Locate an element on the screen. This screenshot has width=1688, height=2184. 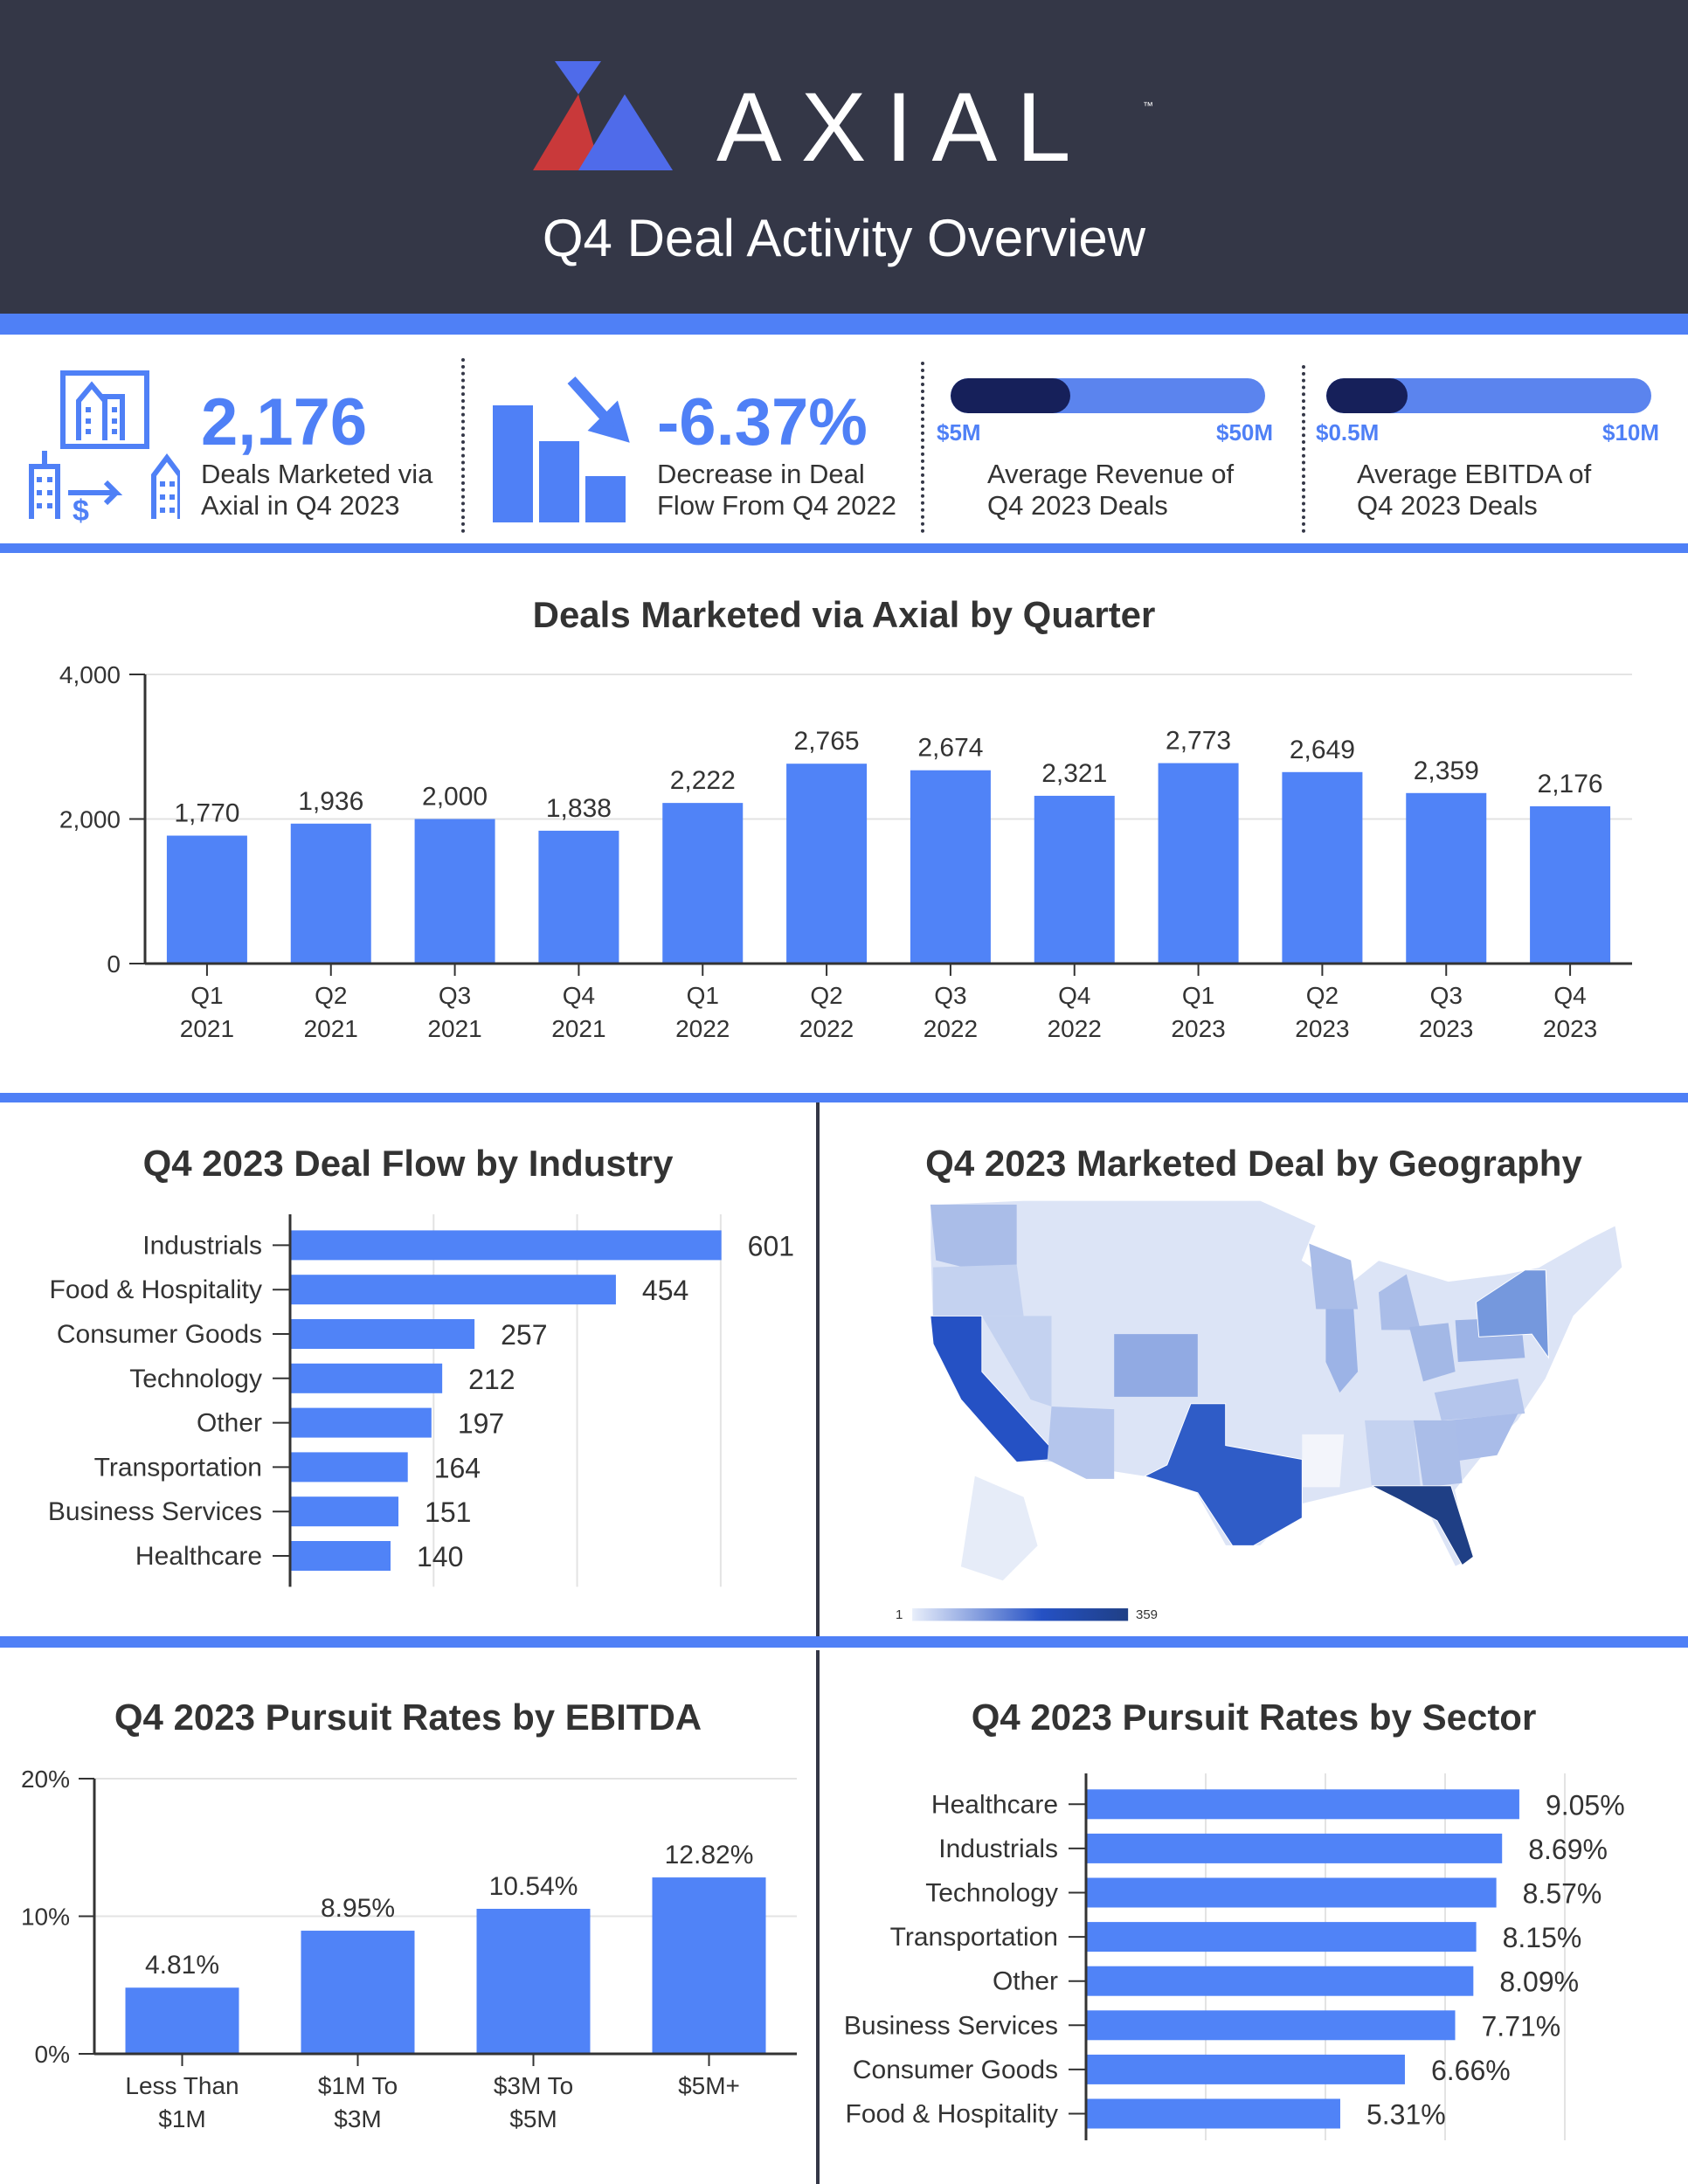
data-label: 164 is located at coordinates (457, 1467).